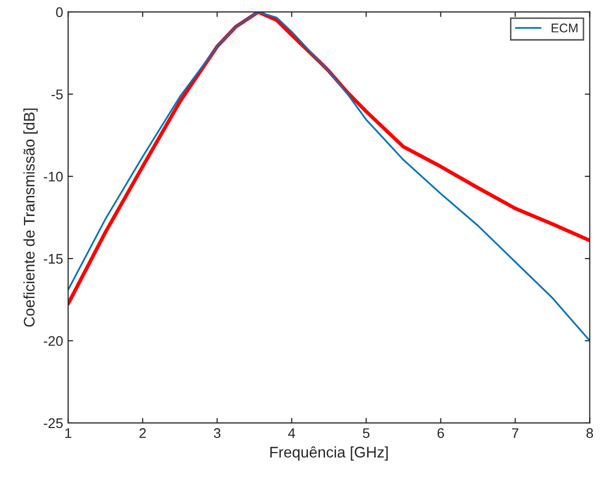 This screenshot has width=603, height=479. What do you see at coordinates (53, 423) in the screenshot?
I see `y-tick-label: -25` at bounding box center [53, 423].